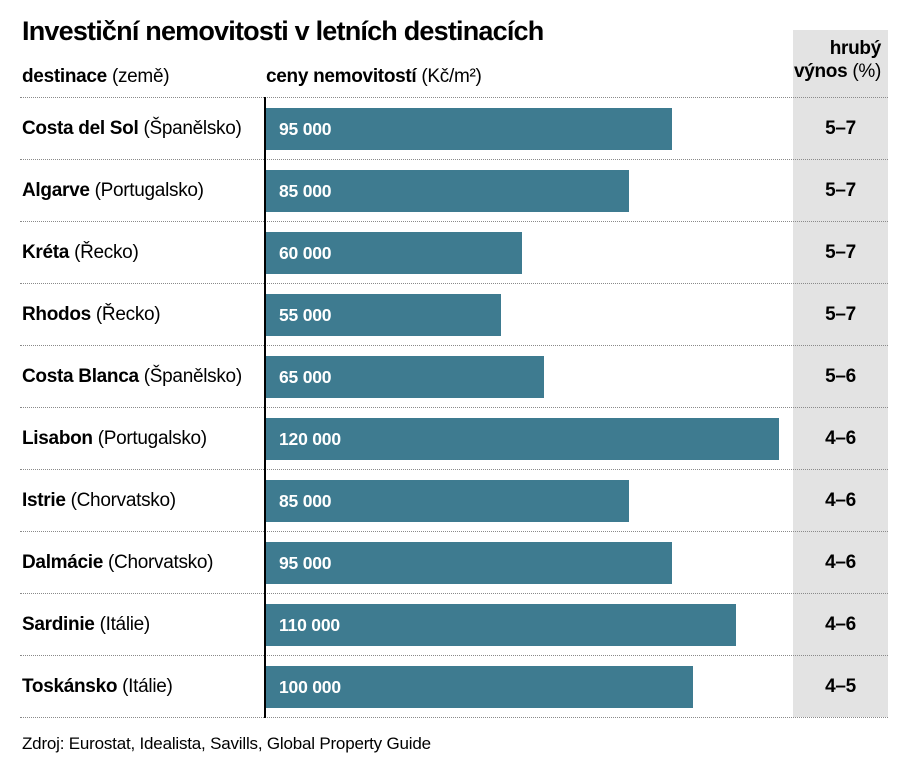  I want to click on bar-area: 110 000, so click(529, 625).